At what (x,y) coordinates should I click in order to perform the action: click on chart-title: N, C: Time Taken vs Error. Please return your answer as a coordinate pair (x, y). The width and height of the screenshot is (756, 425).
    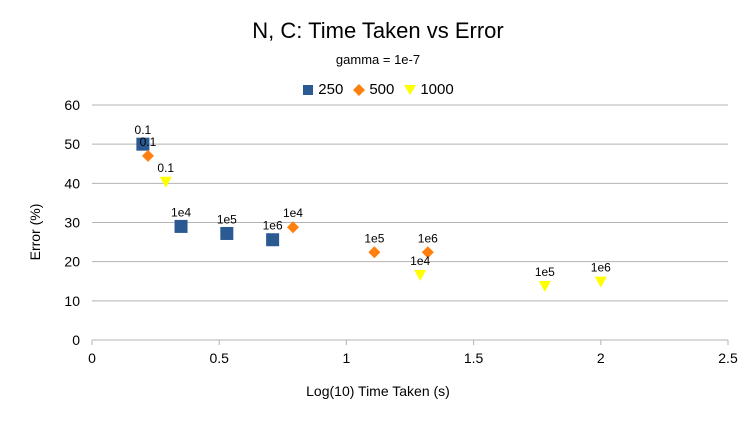
    Looking at the image, I should click on (378, 30).